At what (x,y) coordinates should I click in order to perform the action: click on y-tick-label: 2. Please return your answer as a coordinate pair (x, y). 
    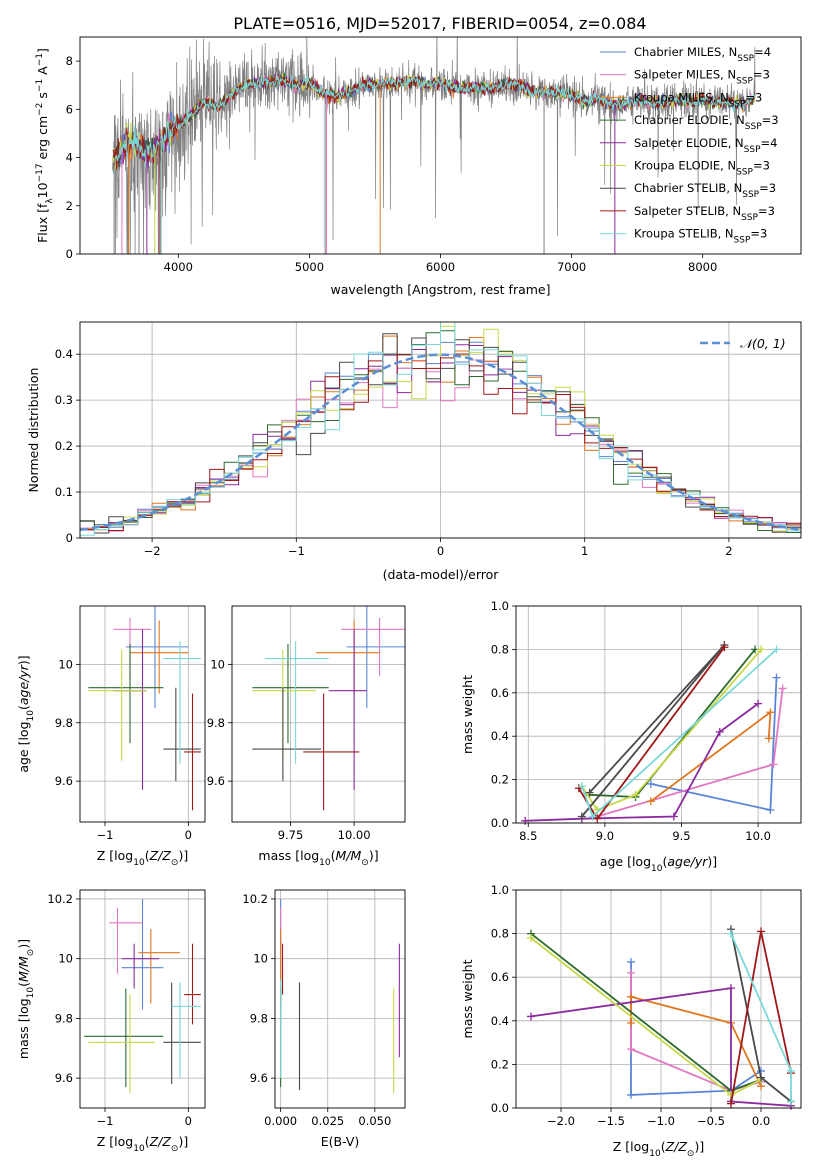
    Looking at the image, I should click on (69, 206).